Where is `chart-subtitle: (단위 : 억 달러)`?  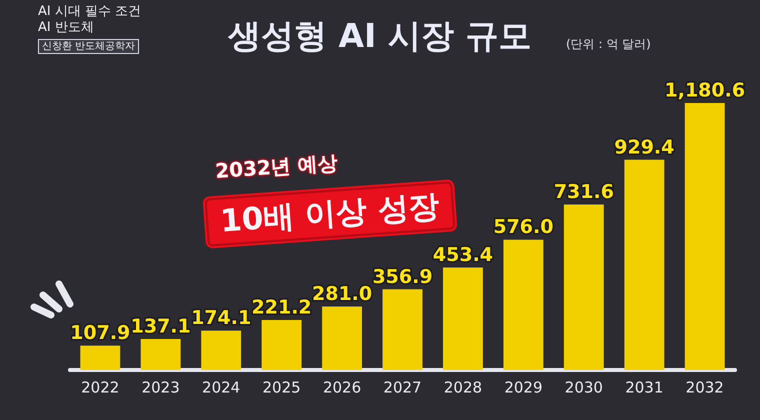 chart-subtitle: (단위 : 억 달러) is located at coordinates (608, 44).